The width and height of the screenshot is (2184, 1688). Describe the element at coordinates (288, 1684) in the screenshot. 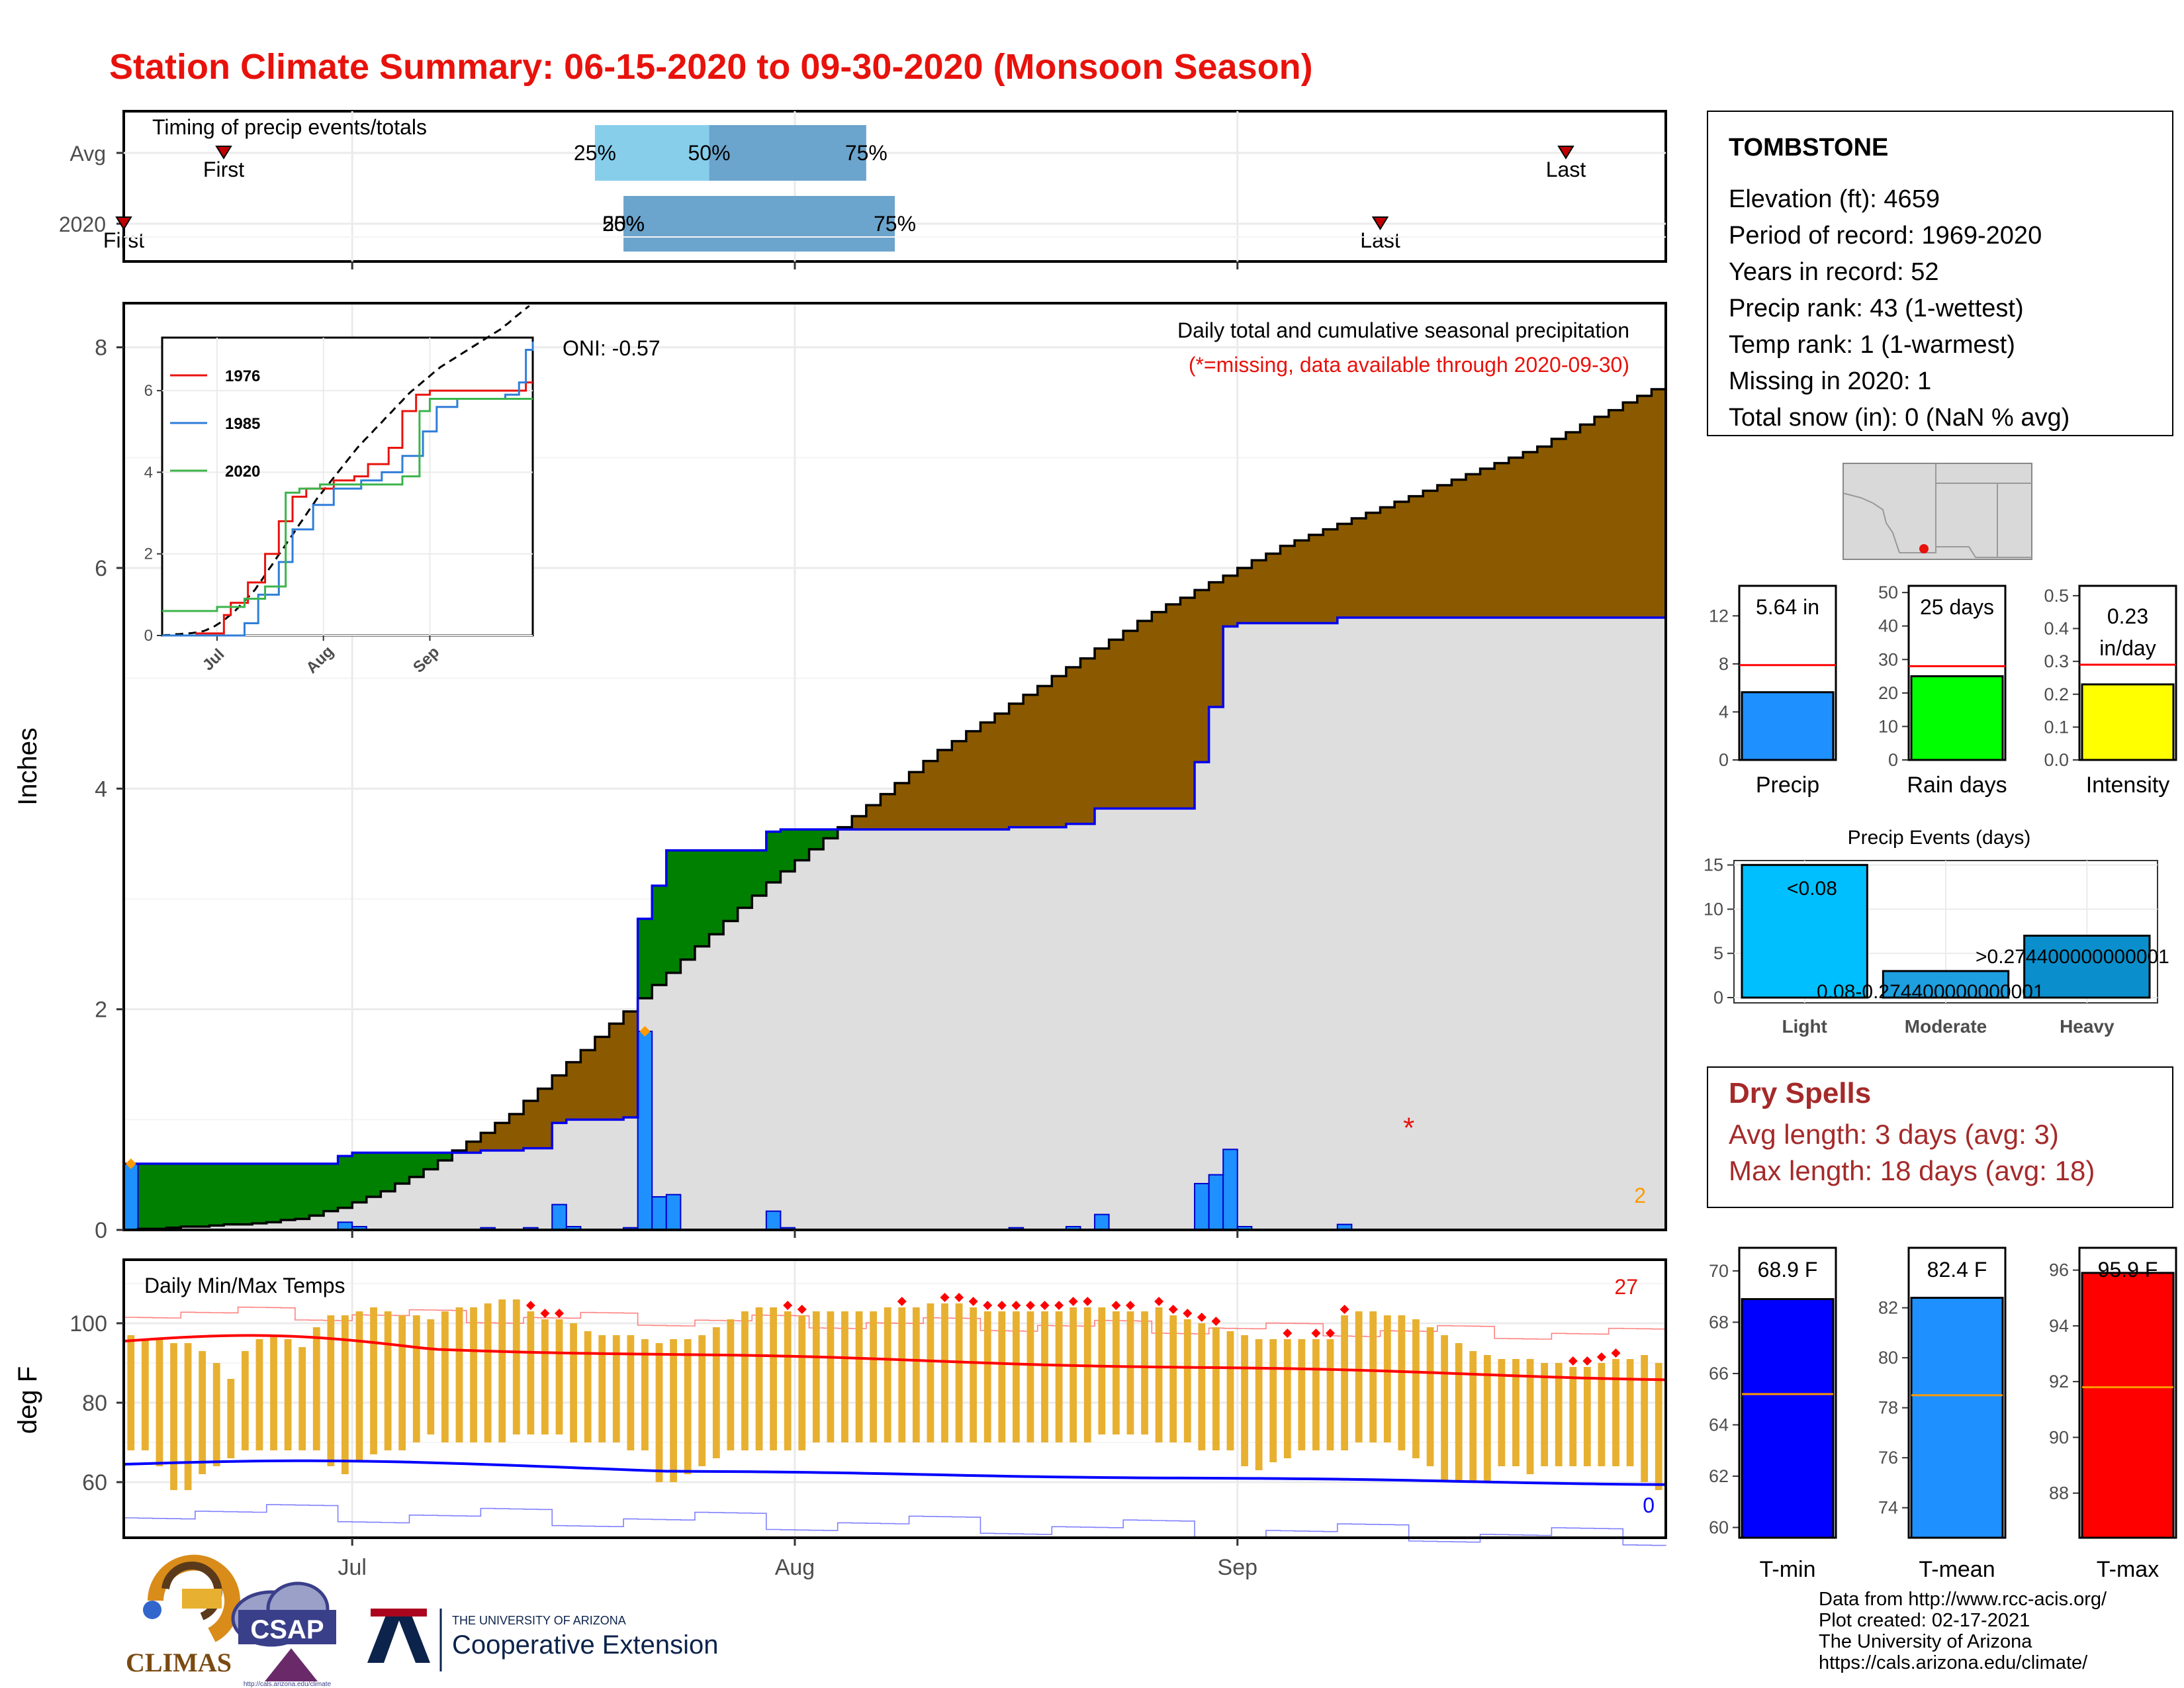

I see `csap-logo-url: http://cals.arizona.edu/climate` at that location.